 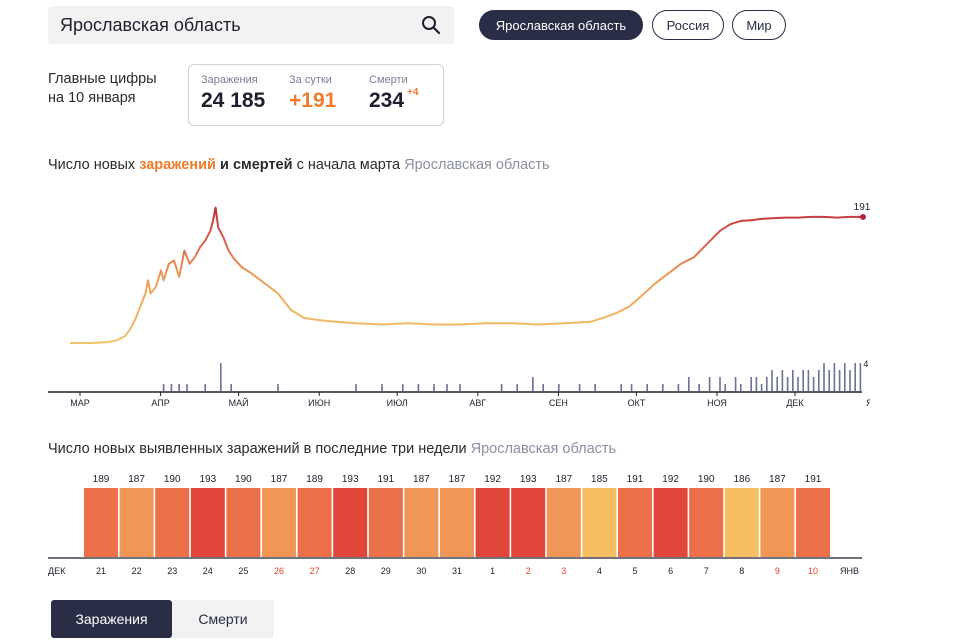 I want to click on day-category-label-1: 22, so click(x=137, y=571).